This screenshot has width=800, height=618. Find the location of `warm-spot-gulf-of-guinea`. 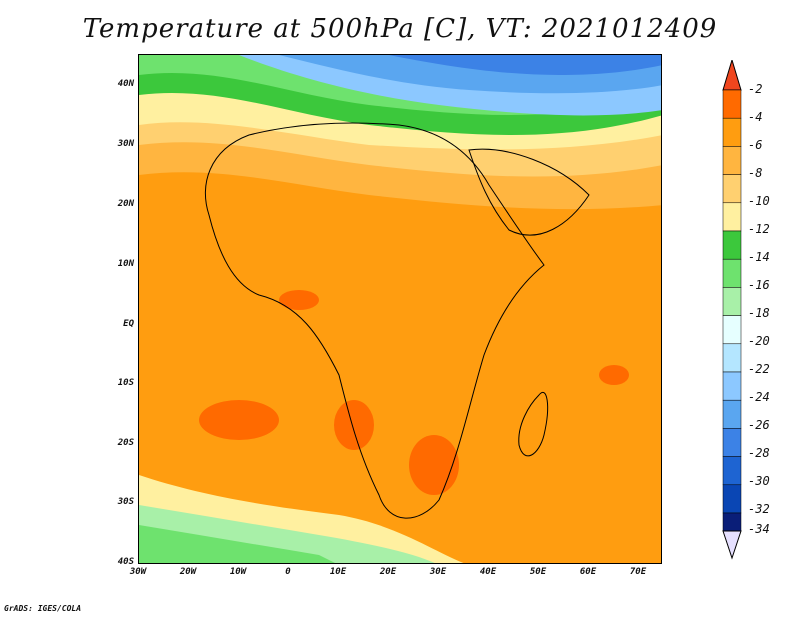

warm-spot-gulf-of-guinea is located at coordinates (299, 300).